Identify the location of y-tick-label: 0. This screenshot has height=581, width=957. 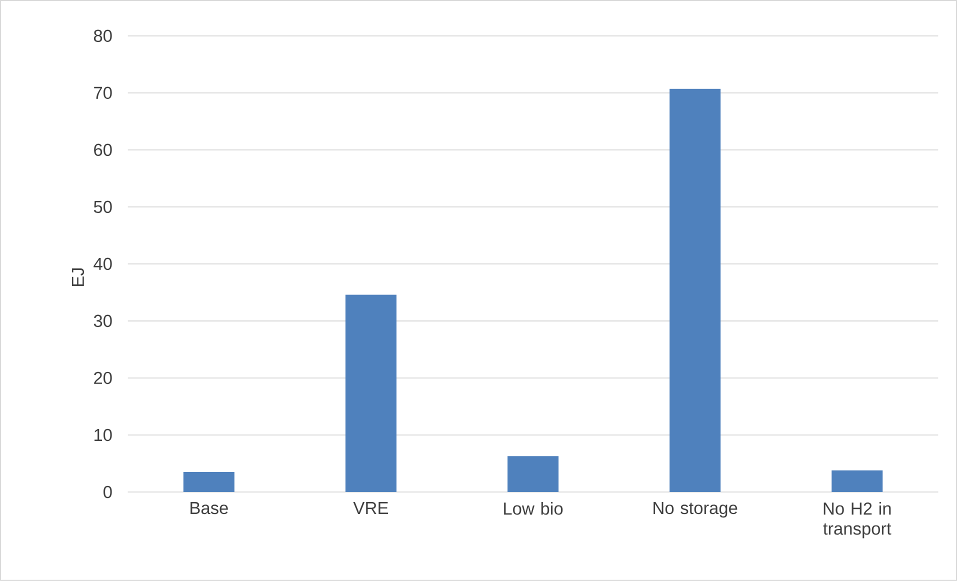
(108, 492).